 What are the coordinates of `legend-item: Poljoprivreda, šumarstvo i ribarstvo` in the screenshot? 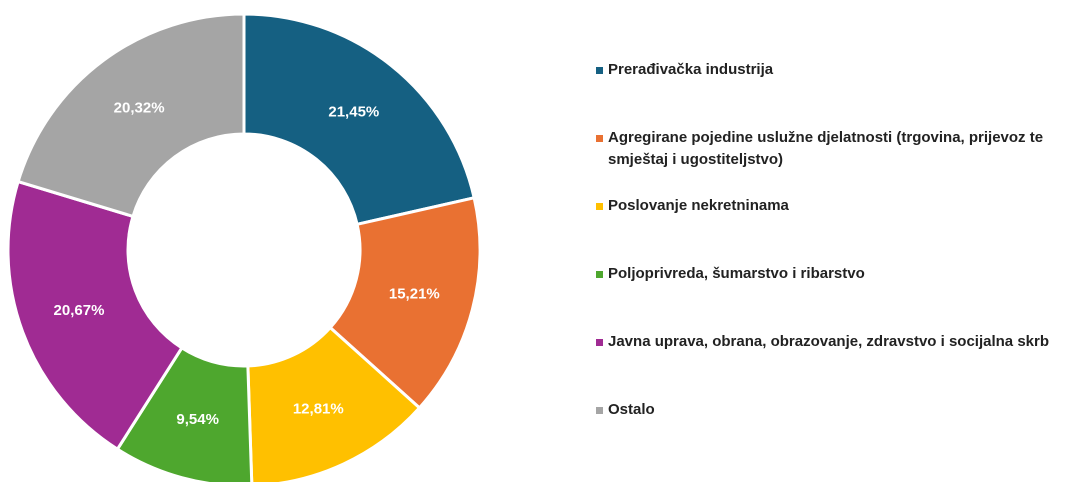 It's located at (841, 274).